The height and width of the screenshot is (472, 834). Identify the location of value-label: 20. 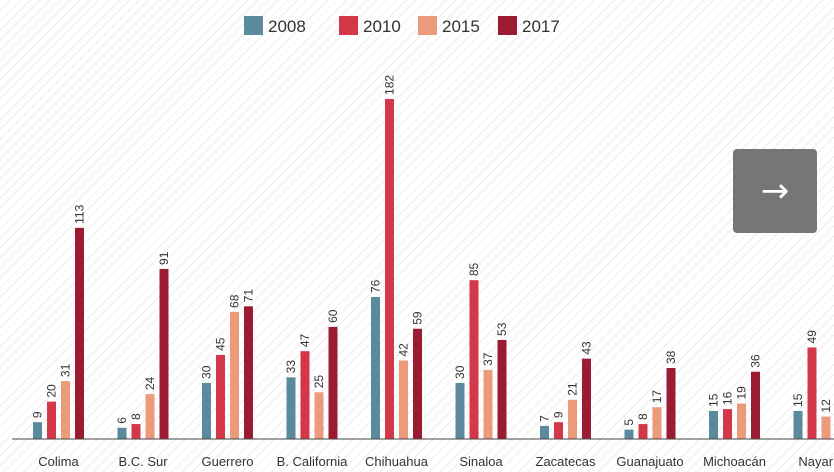
(52, 391).